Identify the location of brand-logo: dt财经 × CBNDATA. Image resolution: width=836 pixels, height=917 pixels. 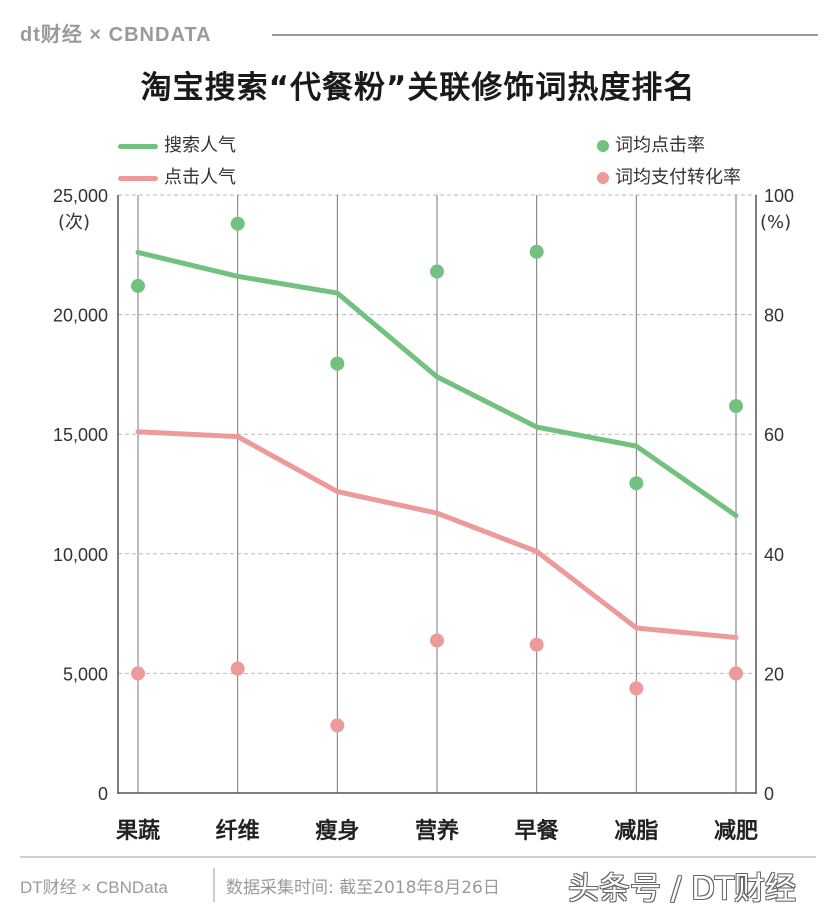
(116, 35).